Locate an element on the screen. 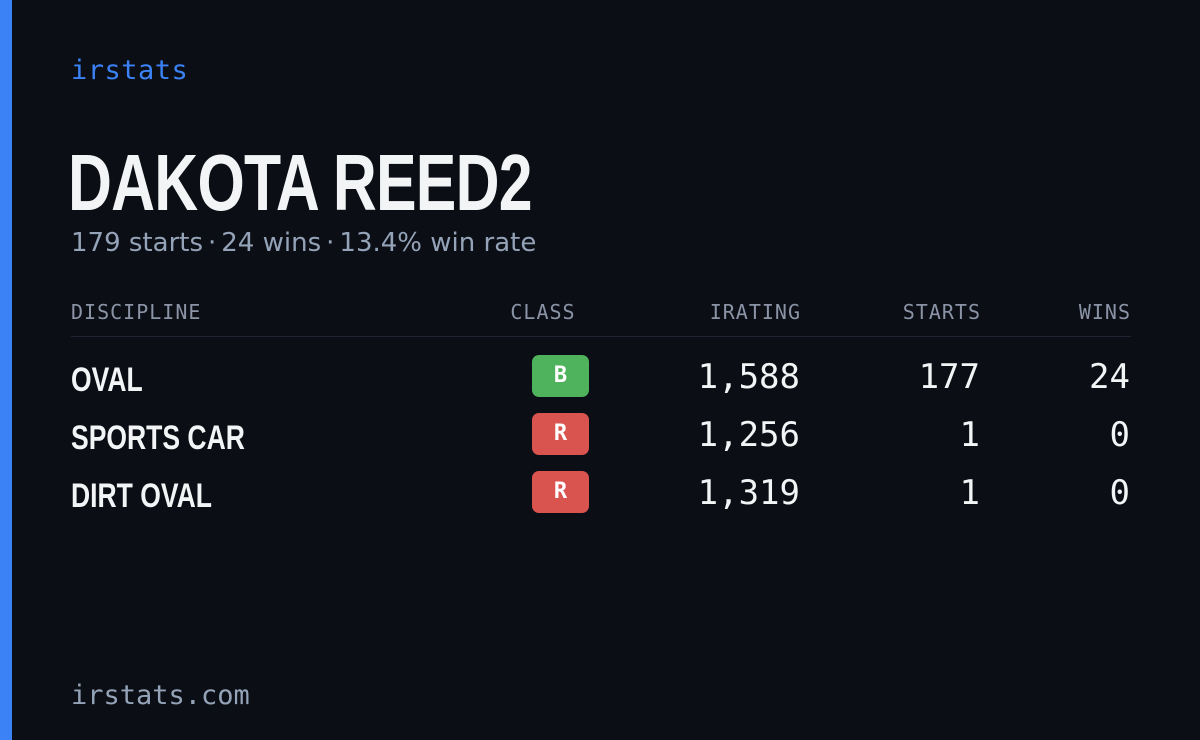  win-rate: 13.4% win rate is located at coordinates (438, 243).